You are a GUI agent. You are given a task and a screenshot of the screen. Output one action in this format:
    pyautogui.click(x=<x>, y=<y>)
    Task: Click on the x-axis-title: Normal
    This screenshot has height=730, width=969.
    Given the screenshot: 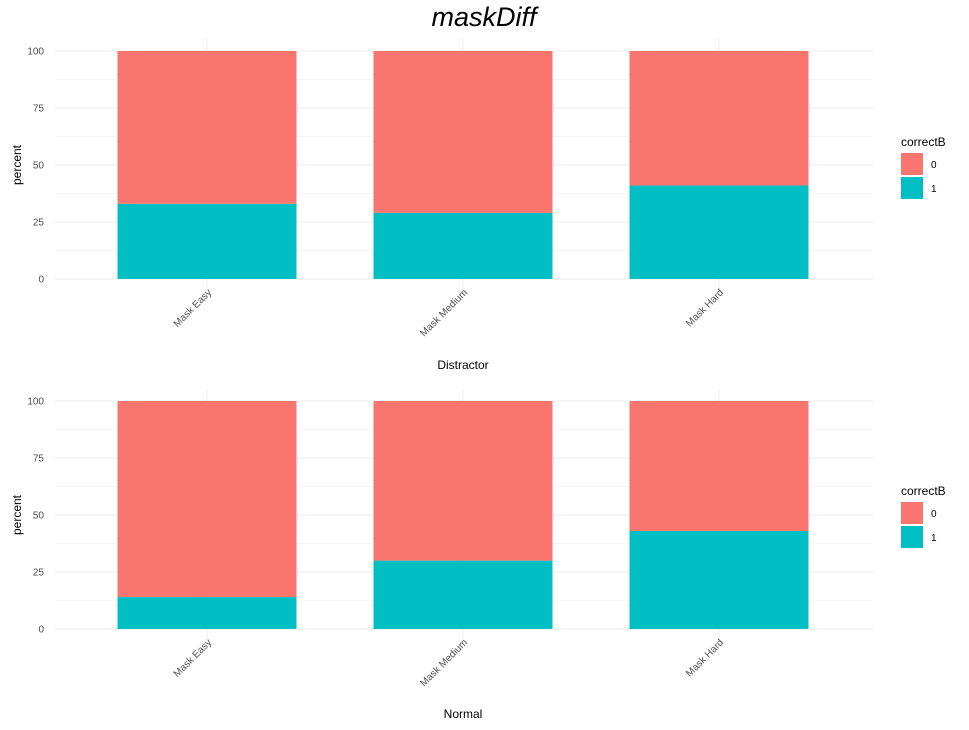 What is the action you would take?
    pyautogui.click(x=463, y=714)
    